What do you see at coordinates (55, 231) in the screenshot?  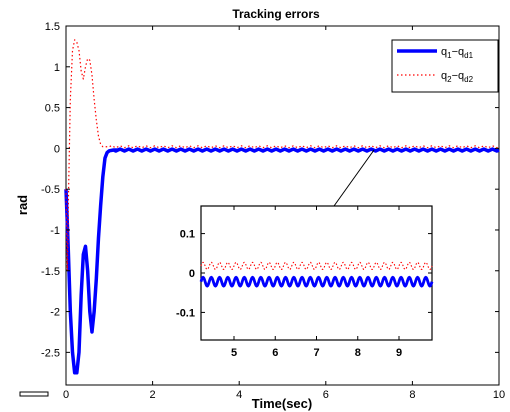 I see `y-tick-label: -1` at bounding box center [55, 231].